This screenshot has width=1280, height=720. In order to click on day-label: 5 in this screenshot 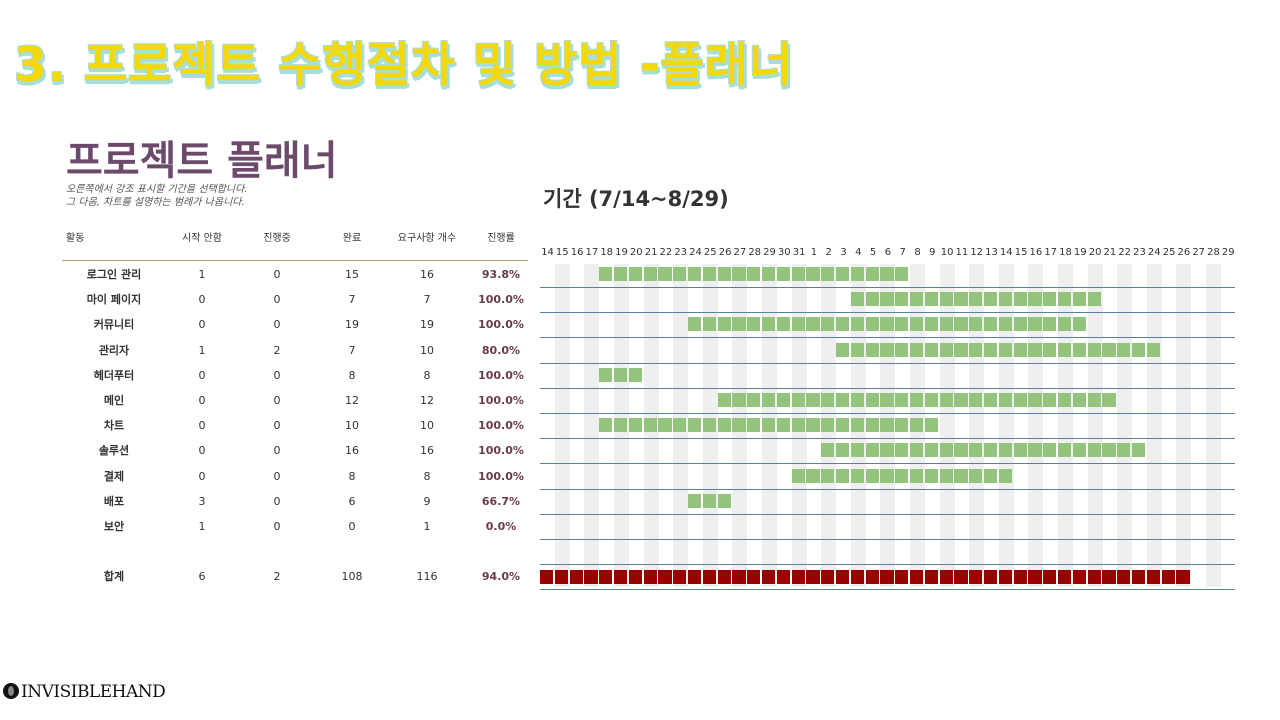, I will do `click(873, 252)`.